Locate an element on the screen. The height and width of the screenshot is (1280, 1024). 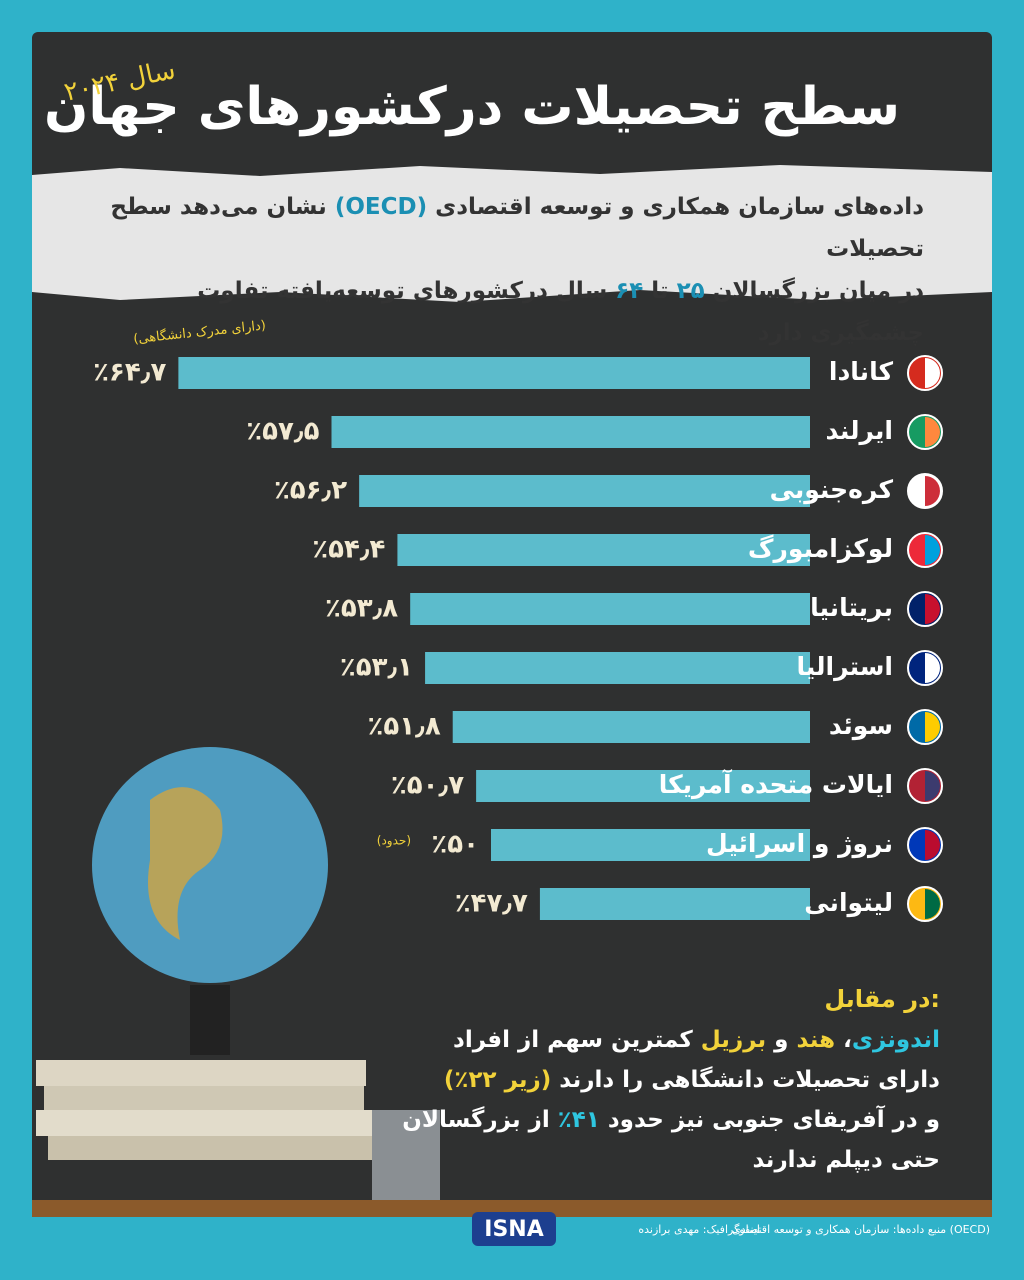
value-label: ٪۵۳٫۸ is located at coordinates (361, 609).